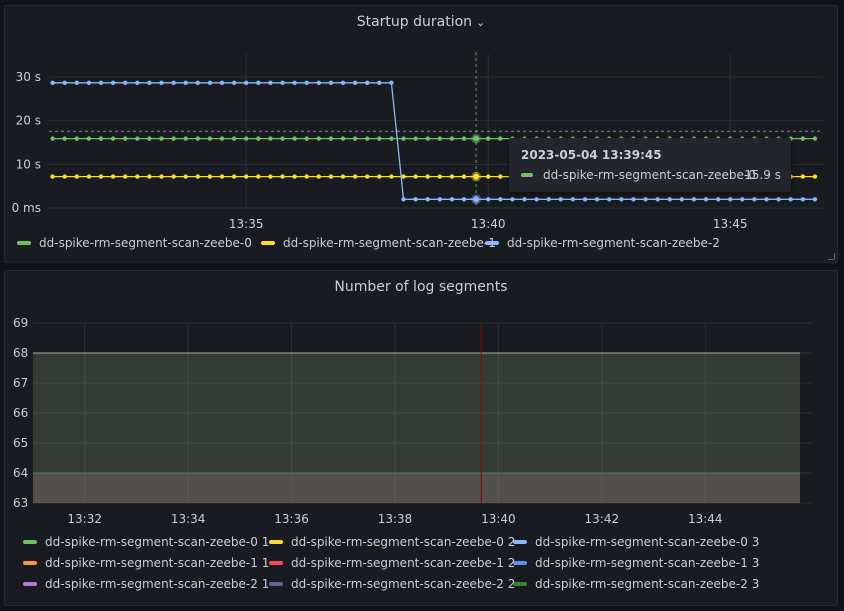 The image size is (844, 611). What do you see at coordinates (20, 443) in the screenshot?
I see `y-tick-label: 65` at bounding box center [20, 443].